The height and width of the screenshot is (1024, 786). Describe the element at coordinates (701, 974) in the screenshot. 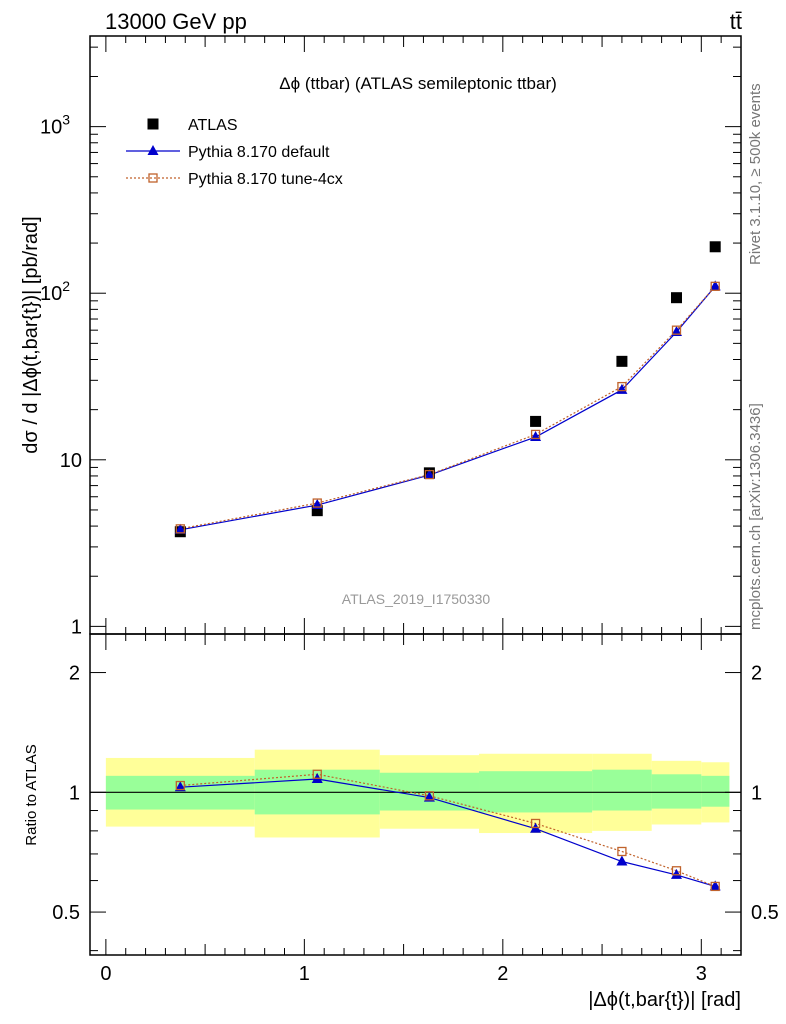

I see `x-tick-label: 3` at that location.